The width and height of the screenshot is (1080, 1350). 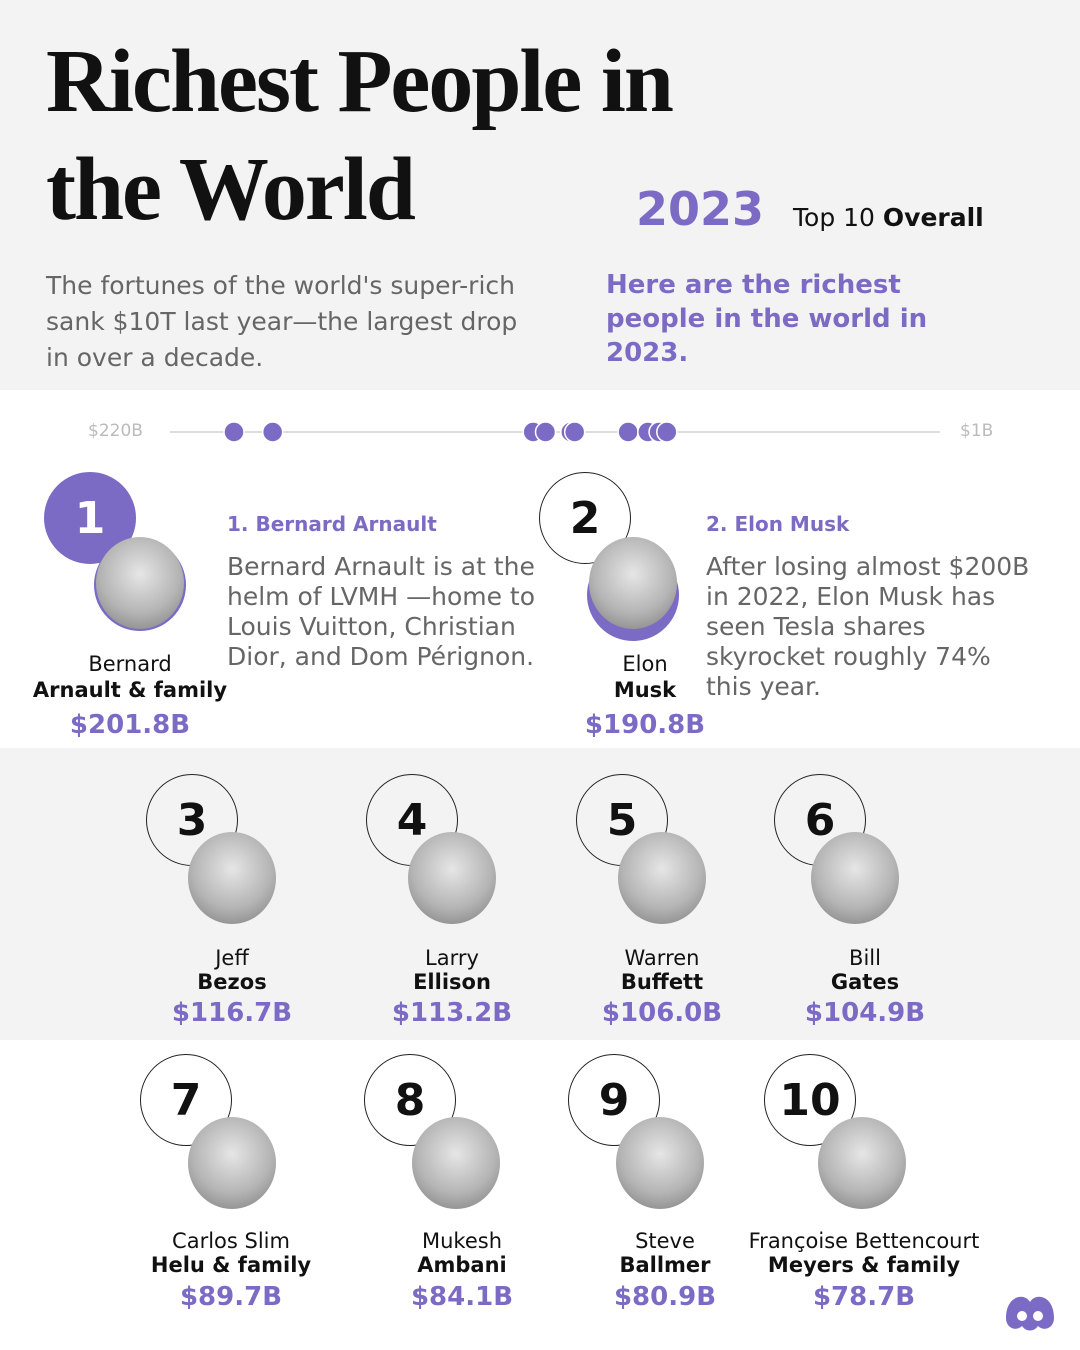 I want to click on last-name: Helu & family, so click(x=231, y=1265).